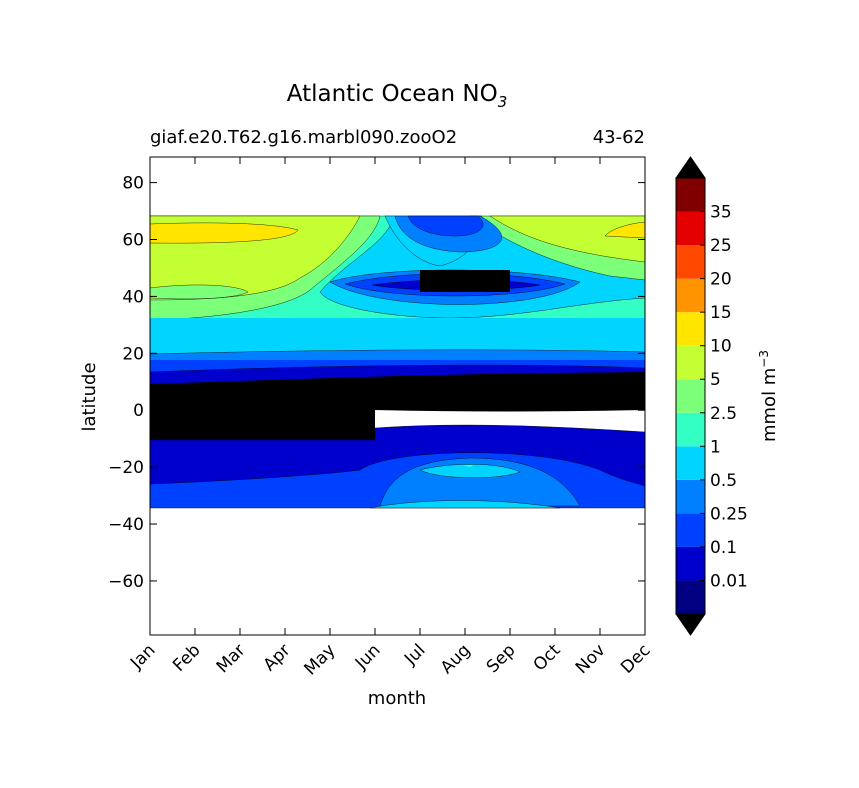  I want to click on y-tick-label: −40, so click(126, 525).